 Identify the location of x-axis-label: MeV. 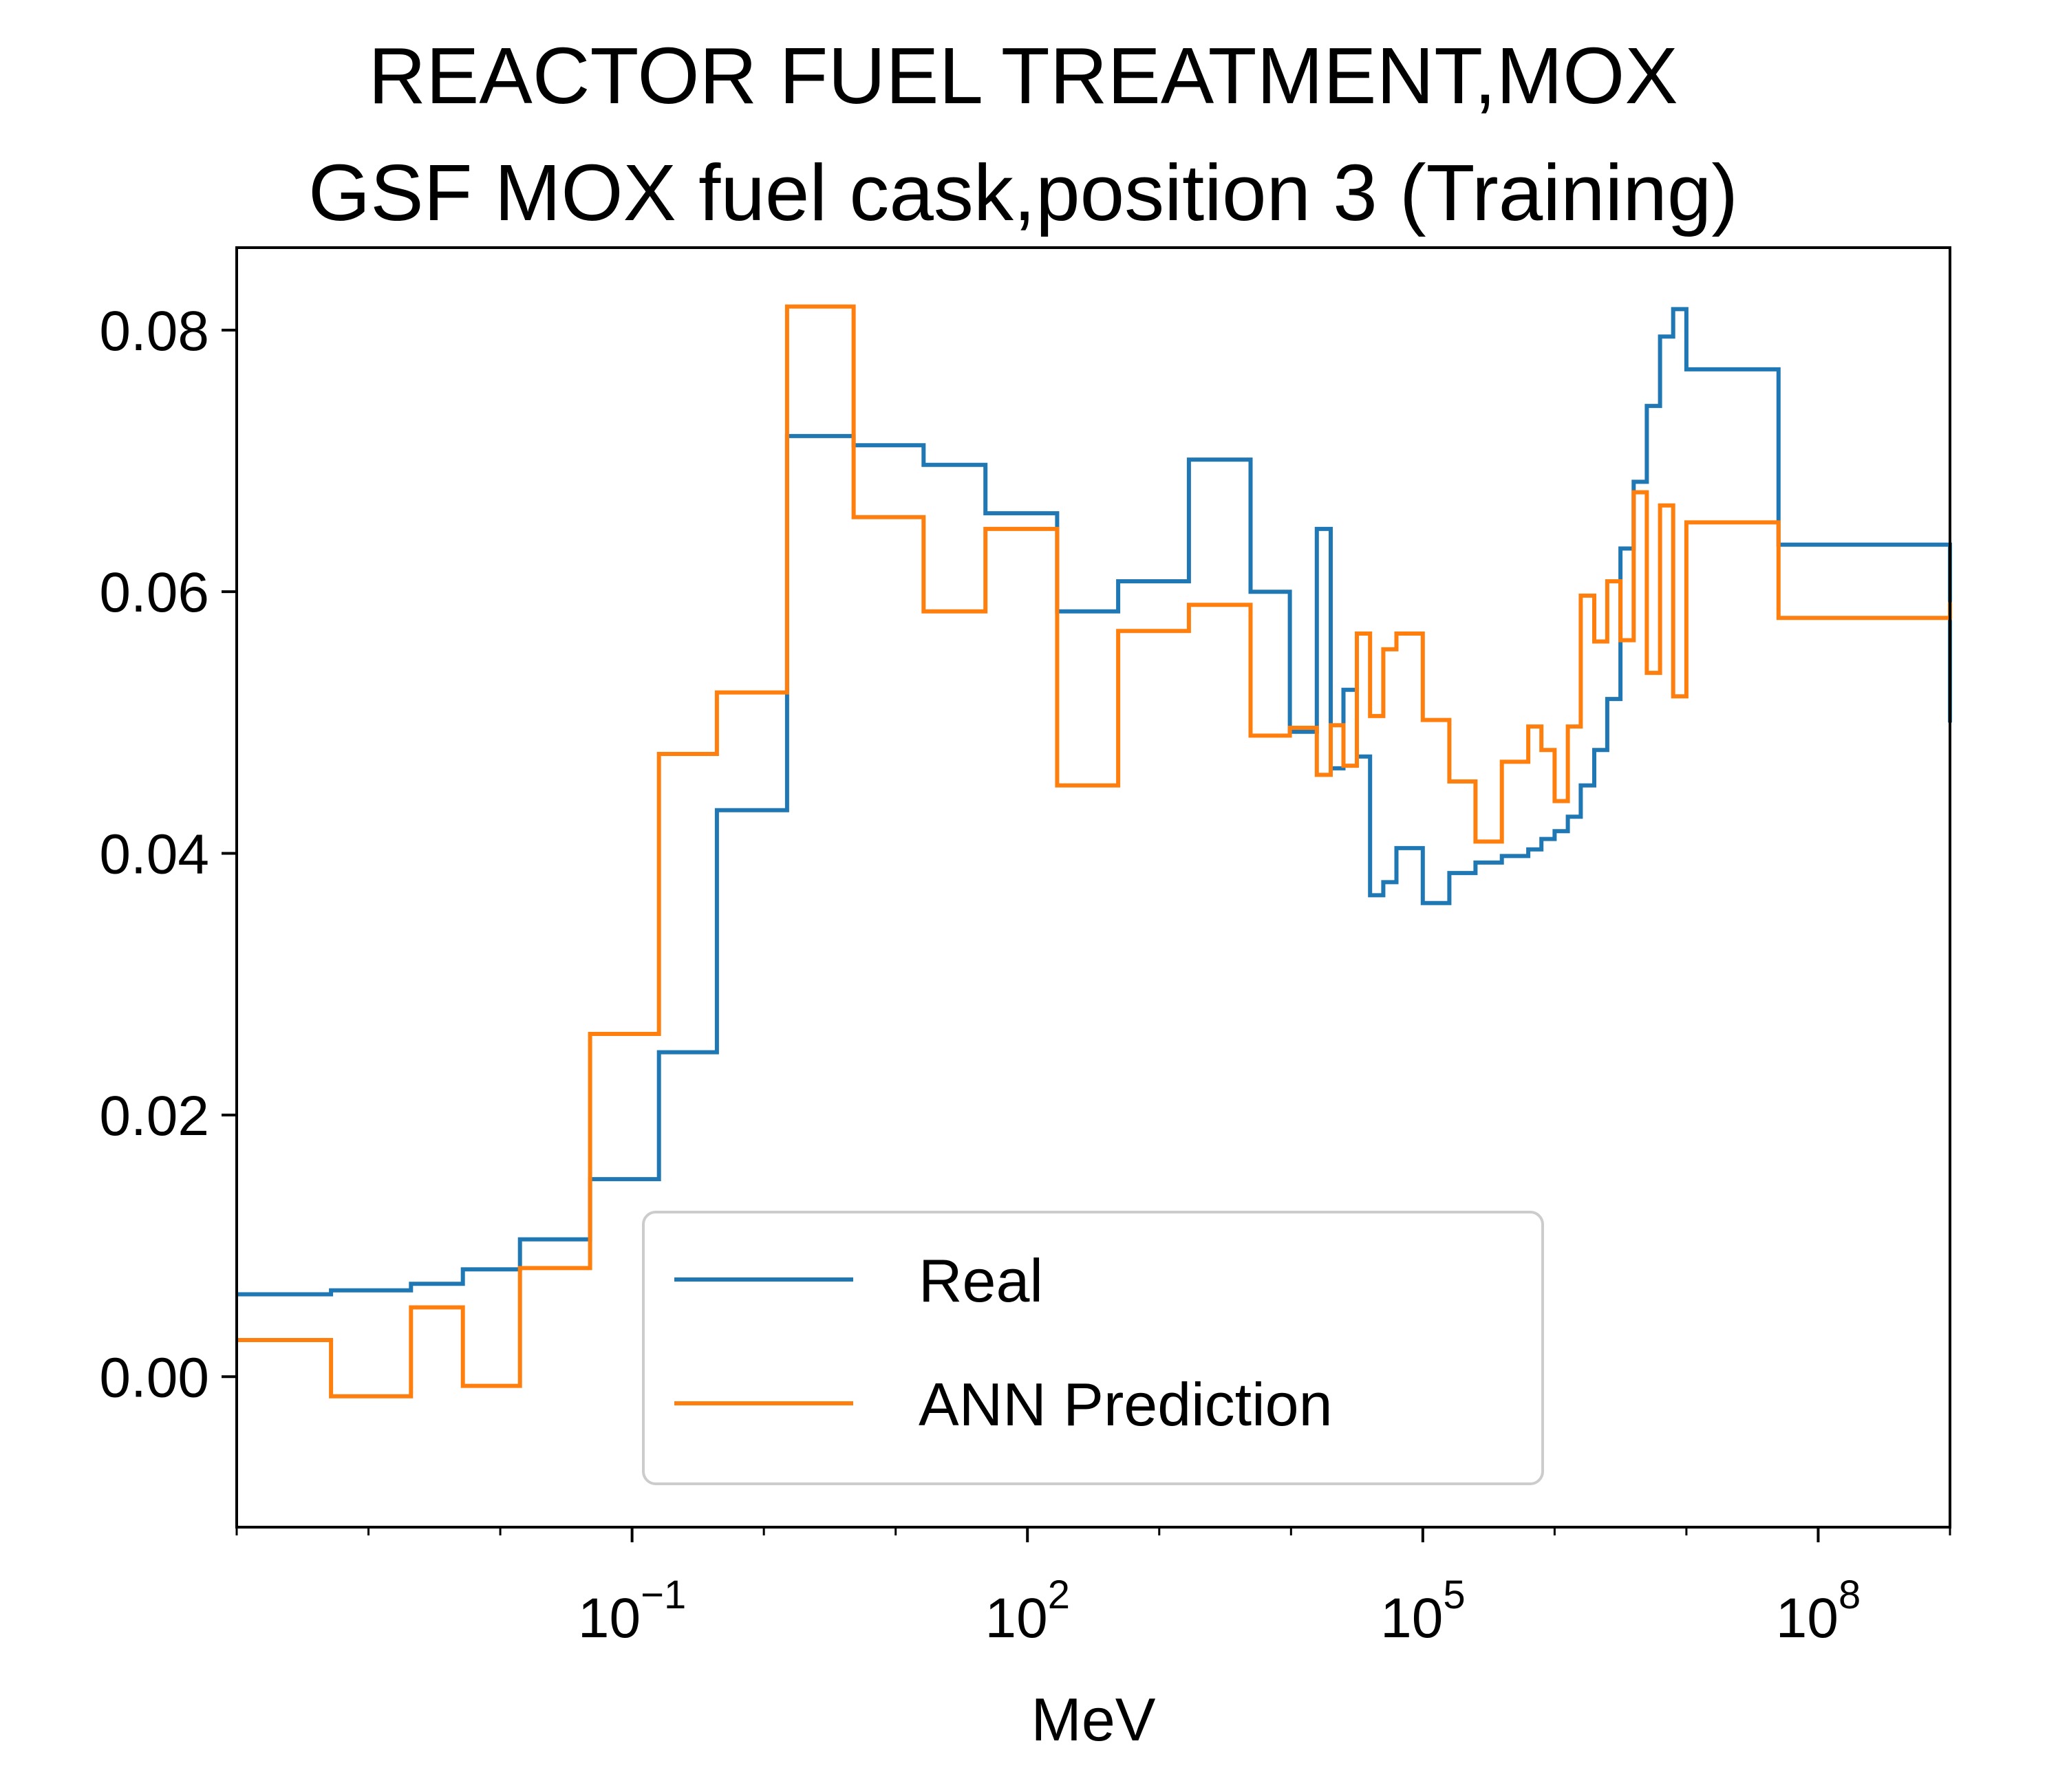
(1093, 1719).